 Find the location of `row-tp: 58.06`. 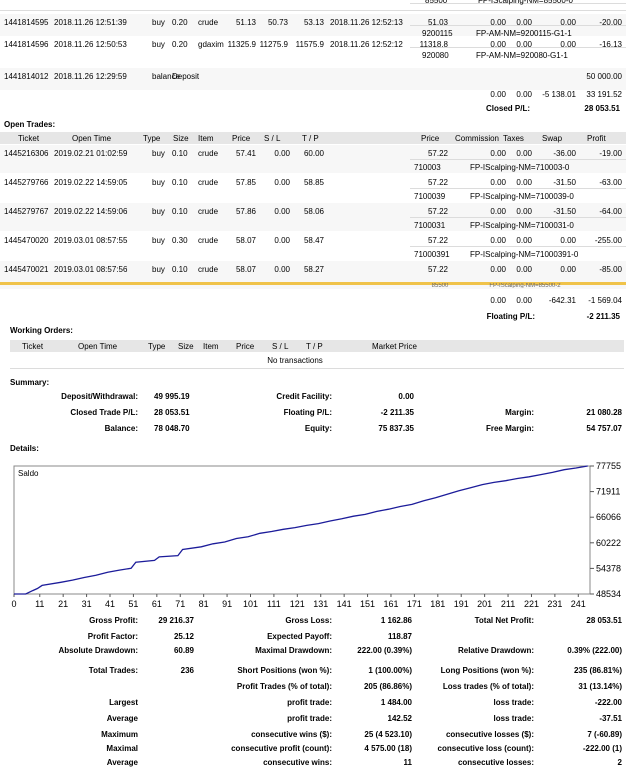

row-tp: 58.06 is located at coordinates (313, 211).